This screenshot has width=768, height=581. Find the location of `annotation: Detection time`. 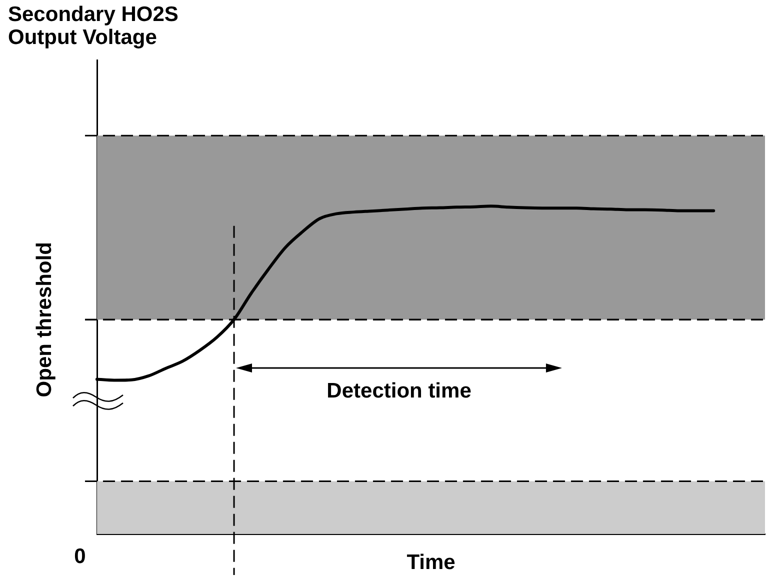

annotation: Detection time is located at coordinates (399, 390).